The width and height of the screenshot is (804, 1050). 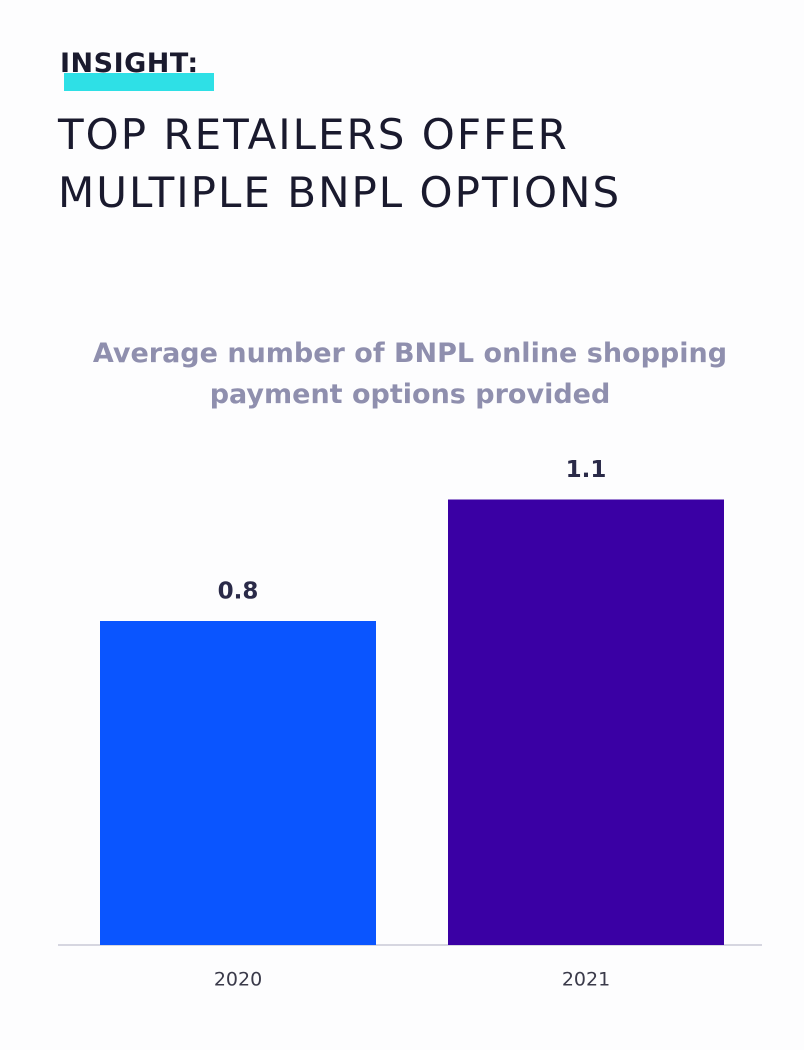 What do you see at coordinates (139, 82) in the screenshot?
I see `highlight` at bounding box center [139, 82].